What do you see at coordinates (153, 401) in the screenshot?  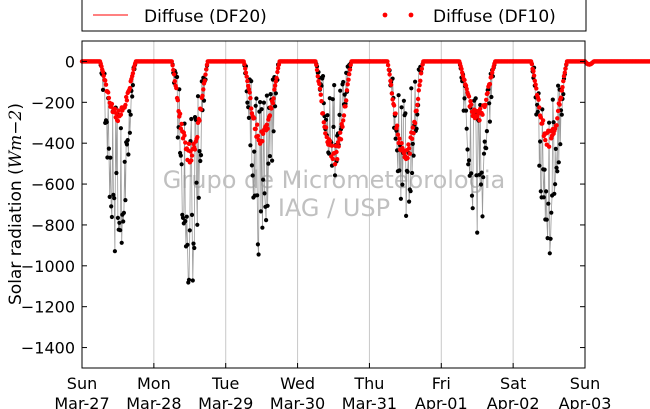 I see `x-tick-date: Mar-28` at bounding box center [153, 401].